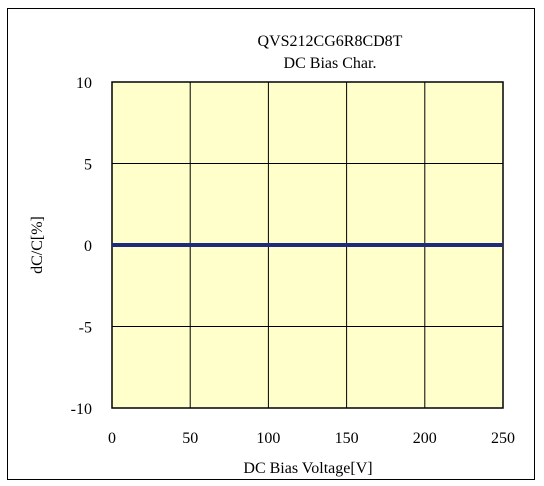 This screenshot has height=486, width=544. I want to click on chart-title: QVS212CG6R8CD8T, so click(330, 41).